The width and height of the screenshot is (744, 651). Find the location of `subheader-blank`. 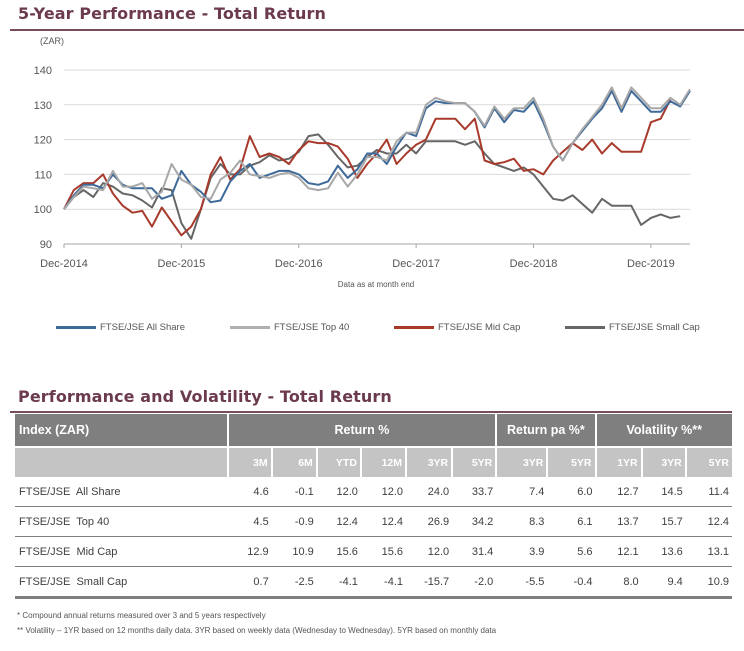

subheader-blank is located at coordinates (122, 461).